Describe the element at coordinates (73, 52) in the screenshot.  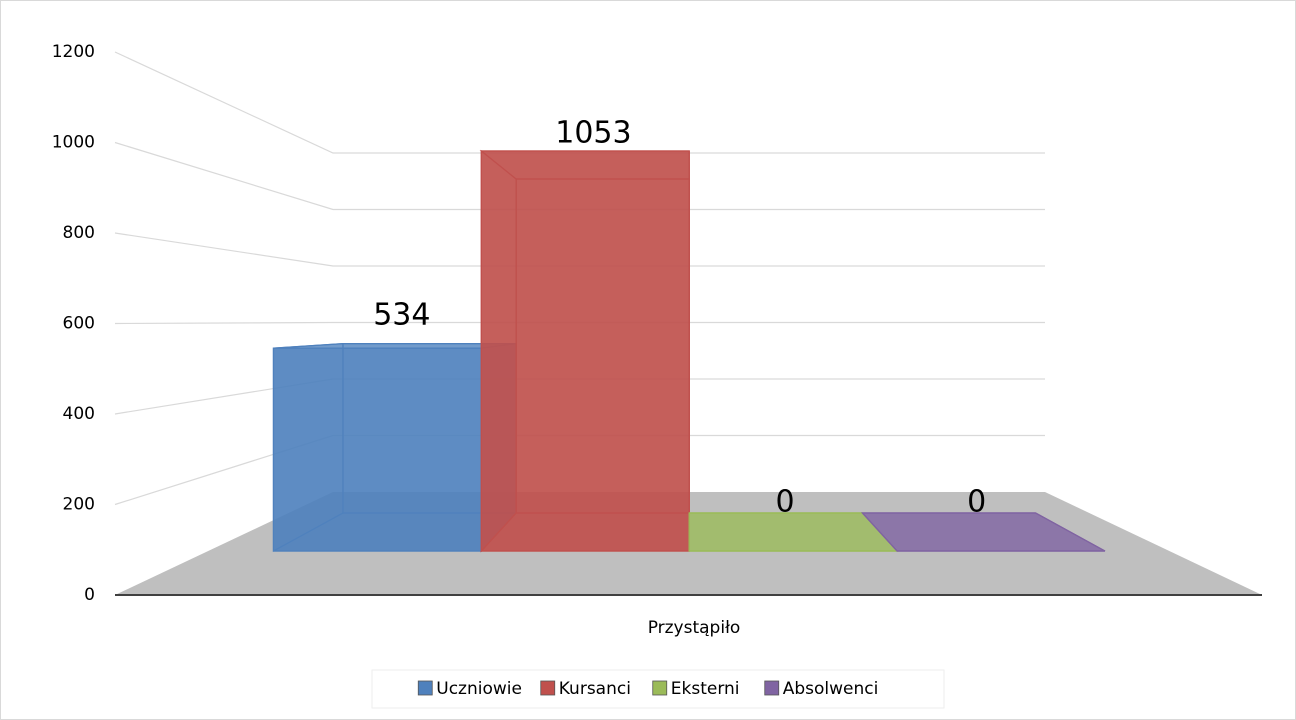
I see `y-tick-label: 1200` at that location.